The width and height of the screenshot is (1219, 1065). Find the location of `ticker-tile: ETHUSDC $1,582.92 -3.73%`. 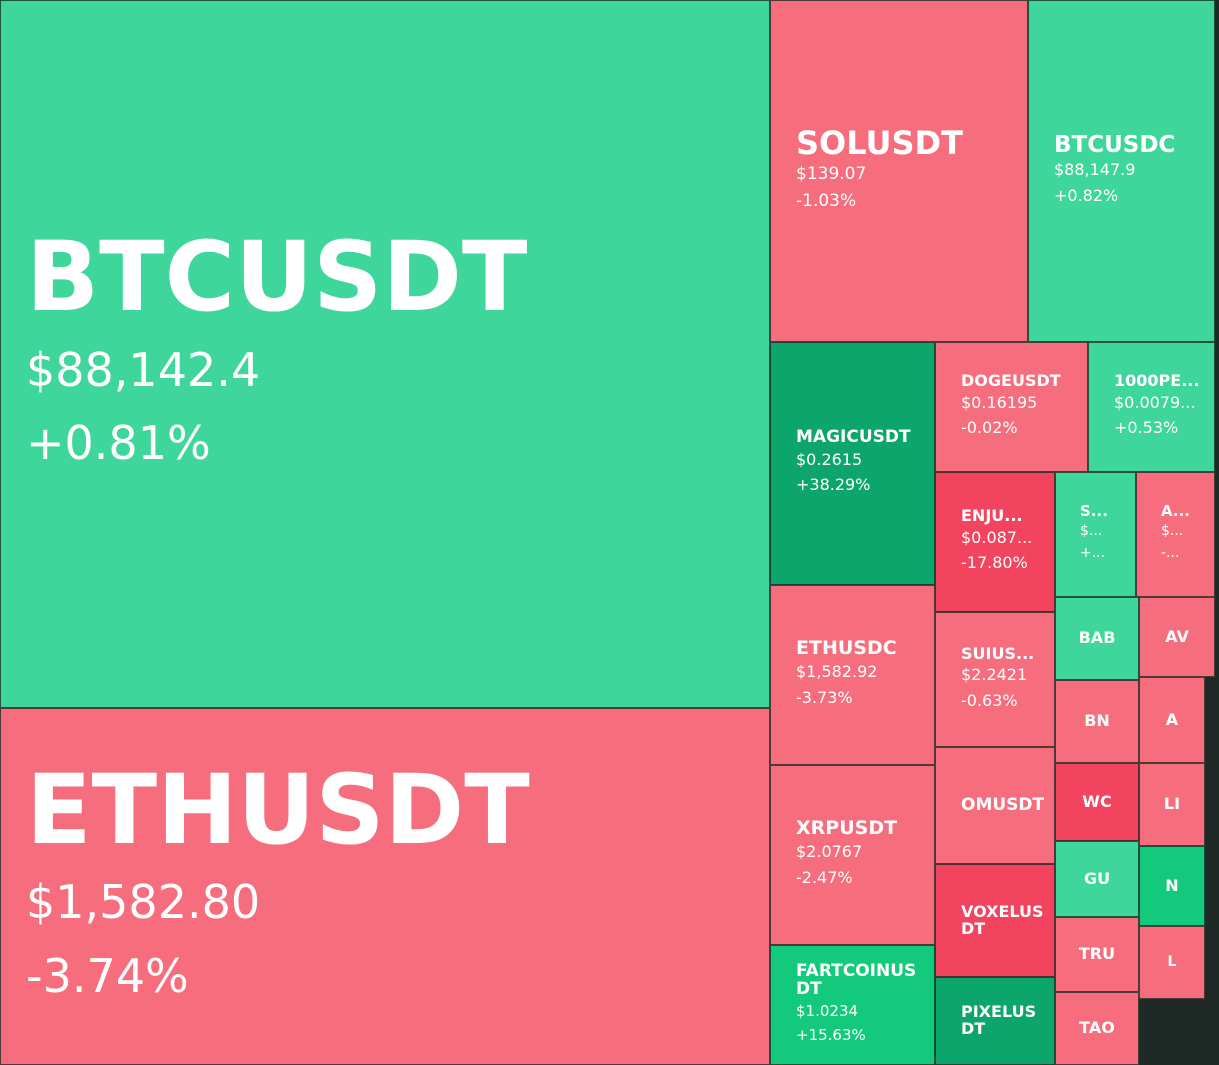

ticker-tile: ETHUSDC $1,582.92 -3.73% is located at coordinates (852, 675).